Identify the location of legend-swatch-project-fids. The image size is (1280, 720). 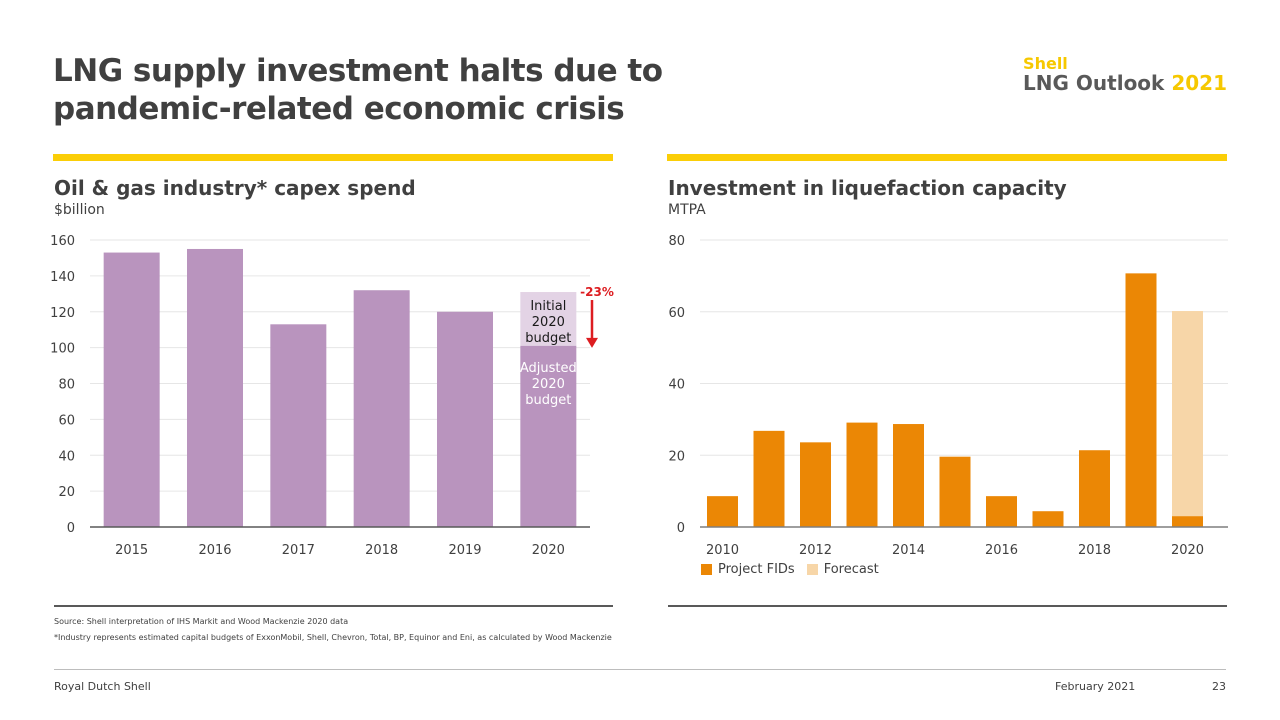
(706, 569).